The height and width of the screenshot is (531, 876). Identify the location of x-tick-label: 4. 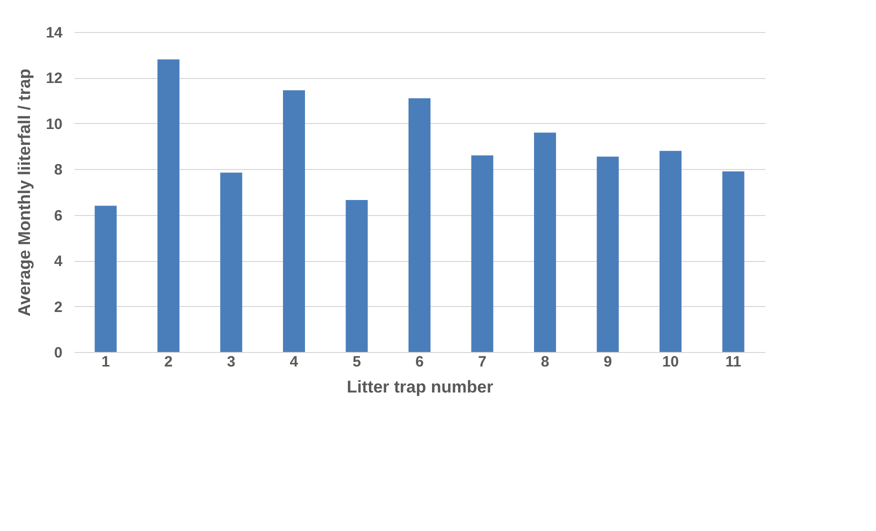
(294, 362).